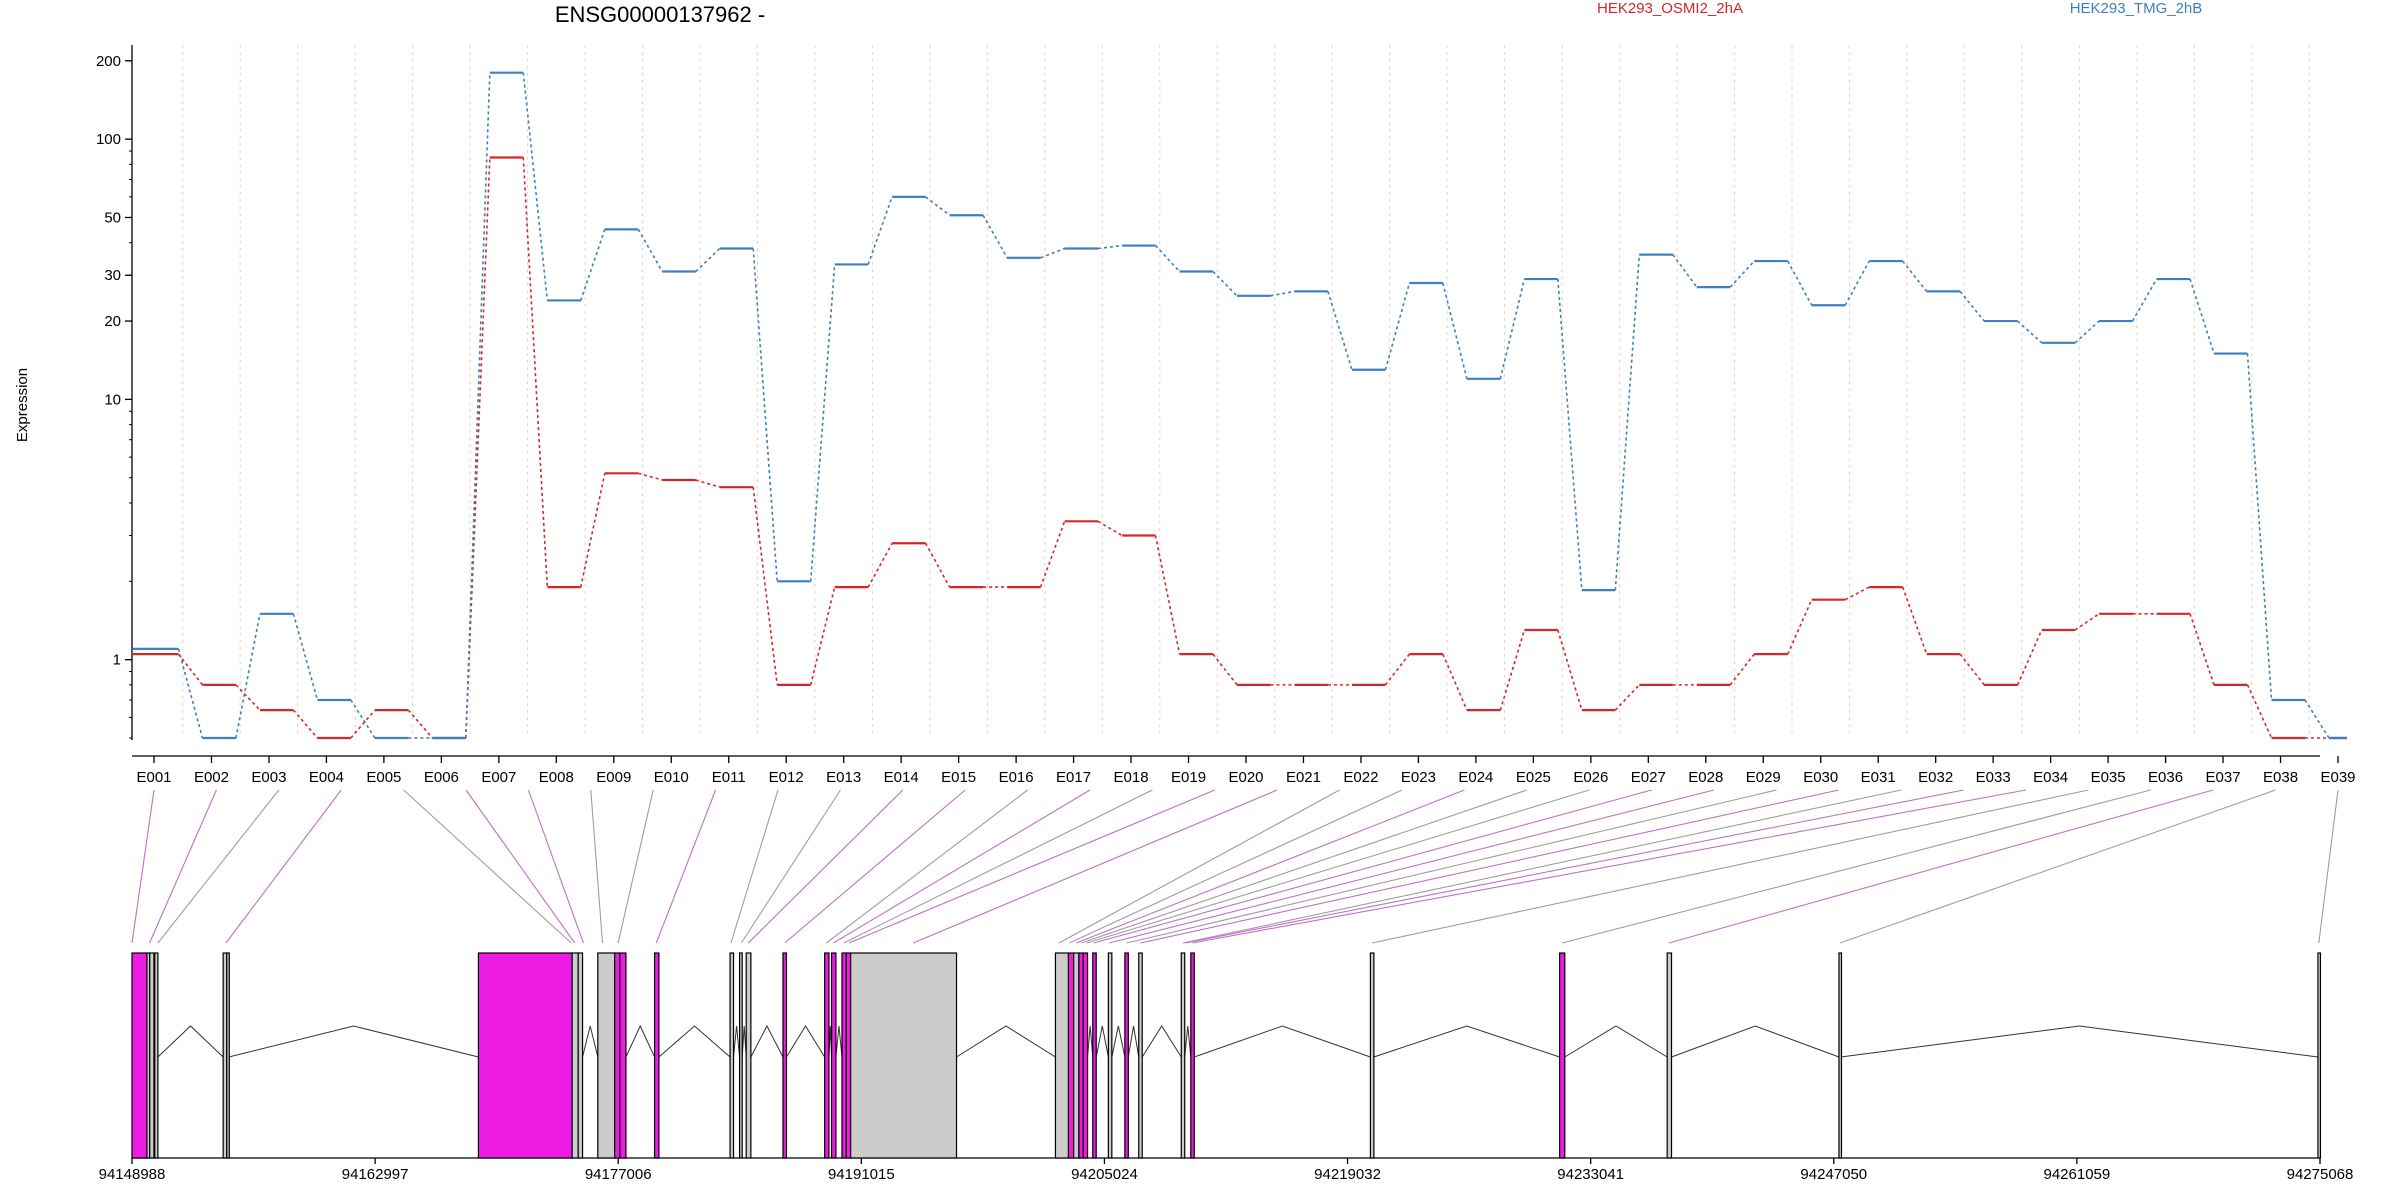  What do you see at coordinates (2320, 1174) in the screenshot?
I see `genome-tick-label: 94275068` at bounding box center [2320, 1174].